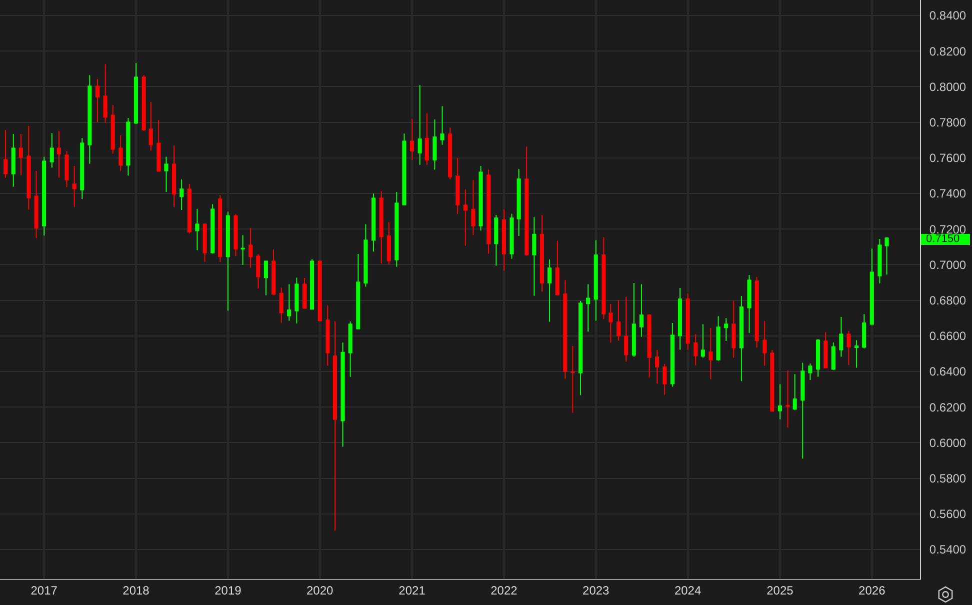 This screenshot has width=972, height=605. What do you see at coordinates (136, 590) in the screenshot?
I see `x-tick-label: 2018` at bounding box center [136, 590].